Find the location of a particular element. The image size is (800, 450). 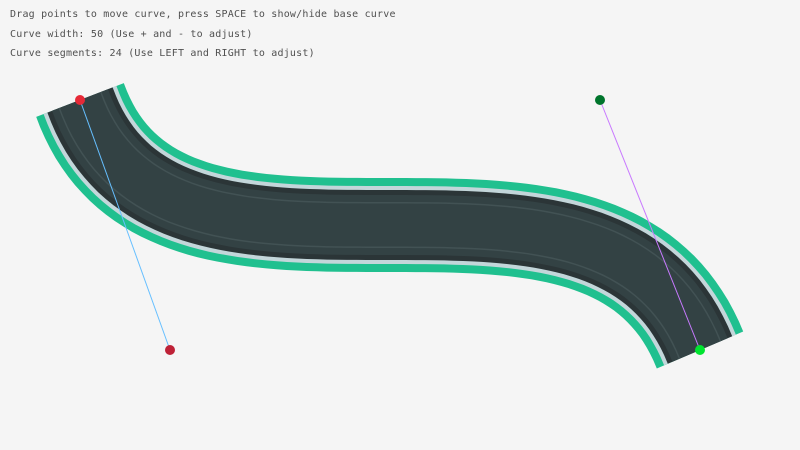

start-control-point-handle is located at coordinates (170, 350).